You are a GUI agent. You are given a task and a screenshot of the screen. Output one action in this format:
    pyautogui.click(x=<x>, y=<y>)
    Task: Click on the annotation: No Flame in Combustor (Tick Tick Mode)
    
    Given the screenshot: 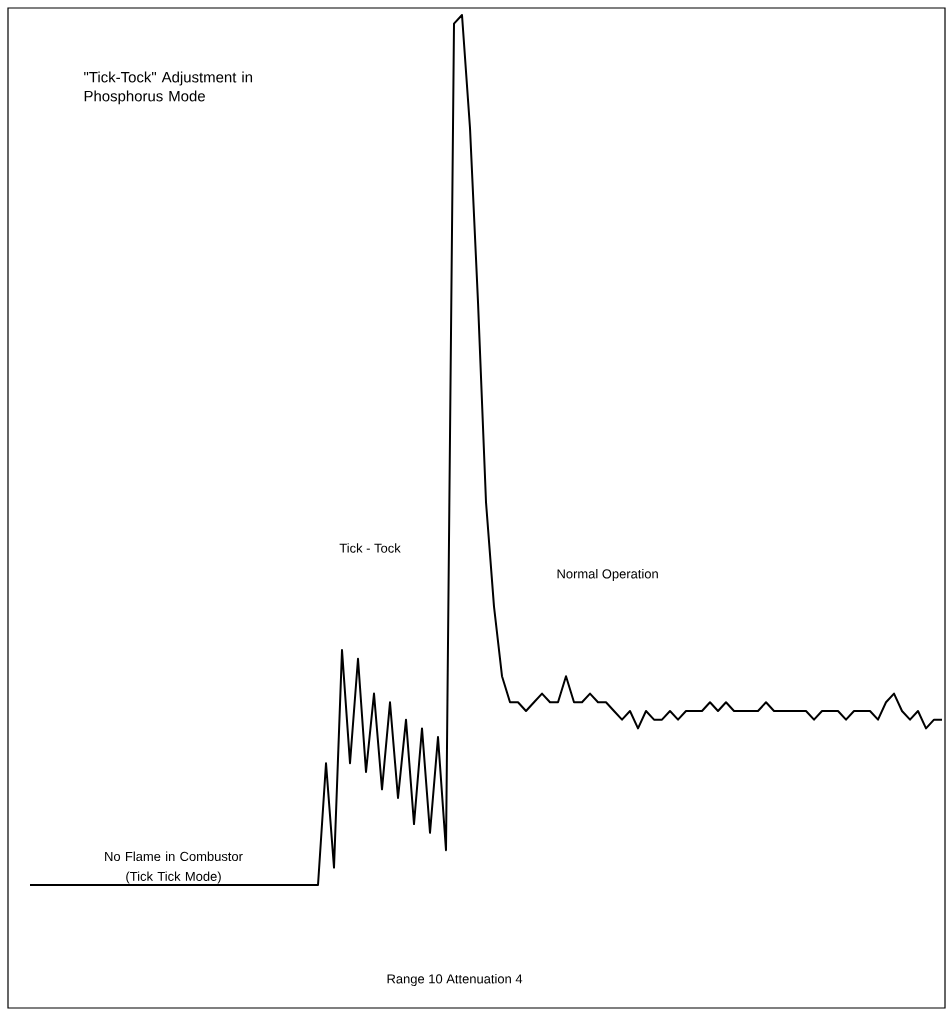 What is the action you would take?
    pyautogui.click(x=174, y=867)
    